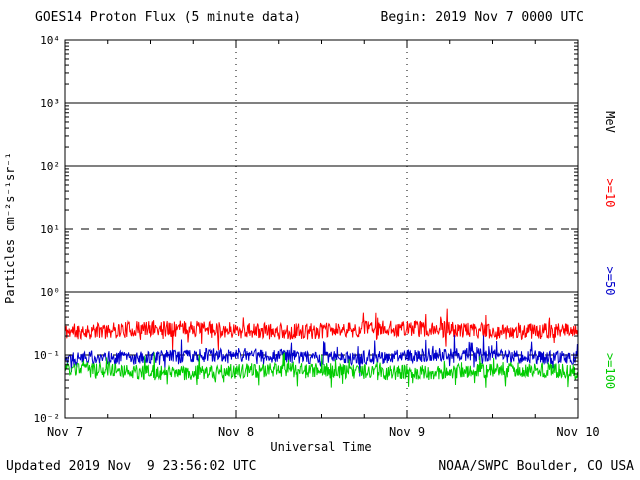  I want to click on updated-label: Updated 2019 Nov 9 23:56:02 UTC, so click(131, 466).